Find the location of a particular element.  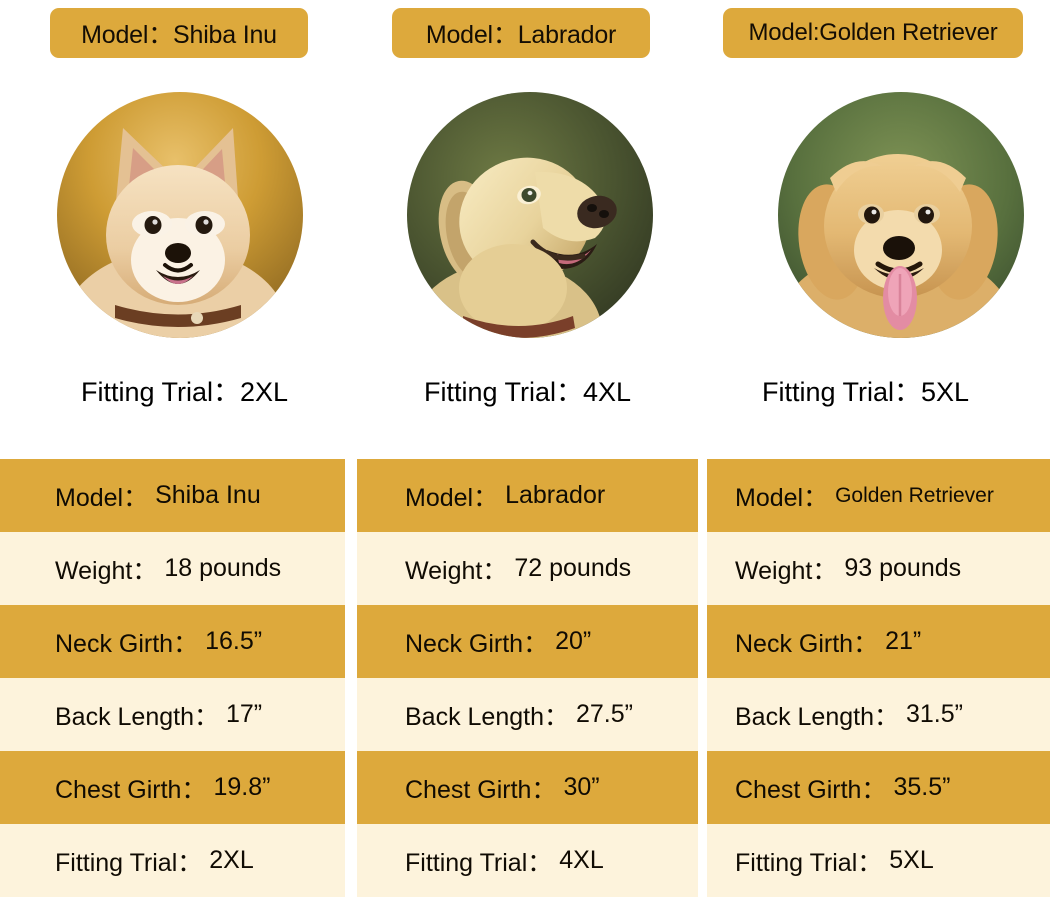

model-badge-golden-retriever: Model:Golden Retriever is located at coordinates (873, 33).